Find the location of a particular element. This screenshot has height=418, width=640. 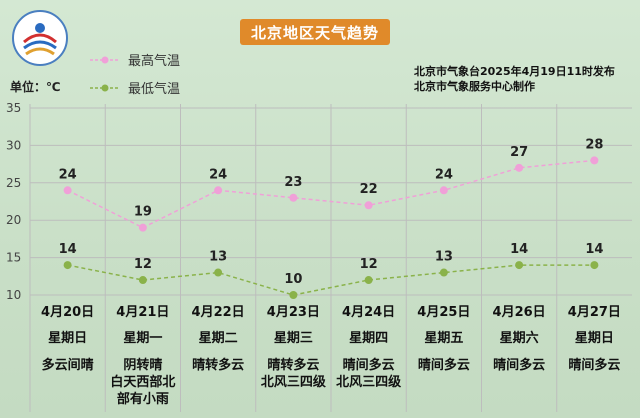

day-date: 4月21日 is located at coordinates (143, 312).